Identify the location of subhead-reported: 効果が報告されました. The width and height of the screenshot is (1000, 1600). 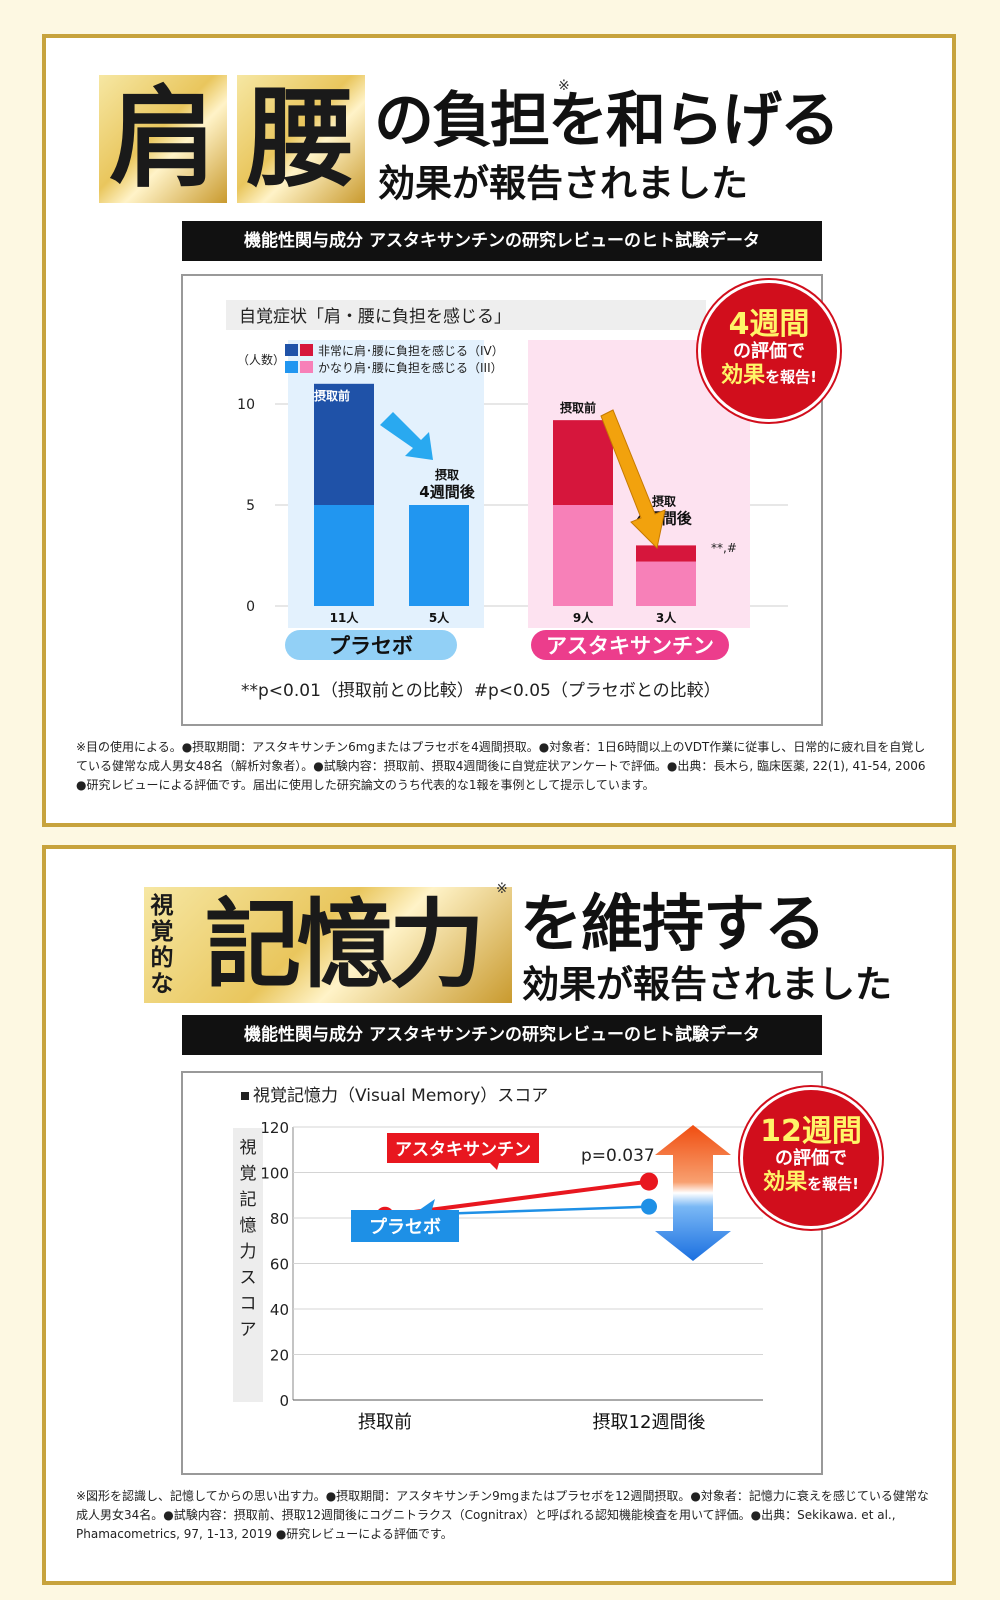
(563, 183).